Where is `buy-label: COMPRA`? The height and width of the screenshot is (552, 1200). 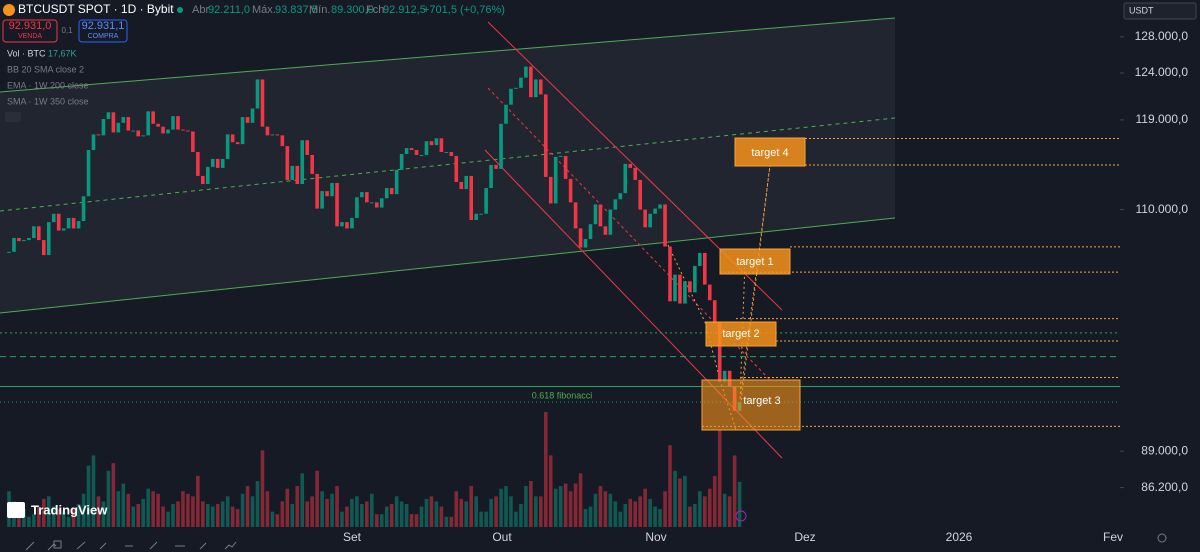 buy-label: COMPRA is located at coordinates (103, 36).